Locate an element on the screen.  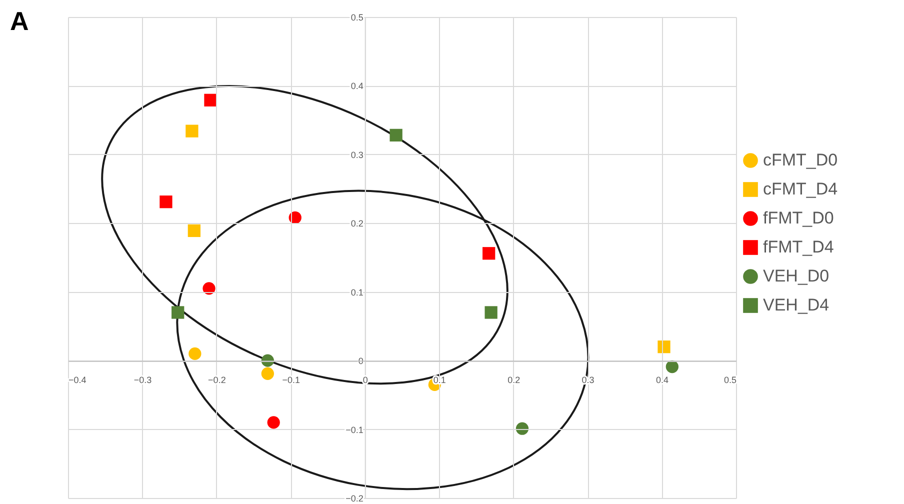
x-tick-label: −0.1 is located at coordinates (291, 380).